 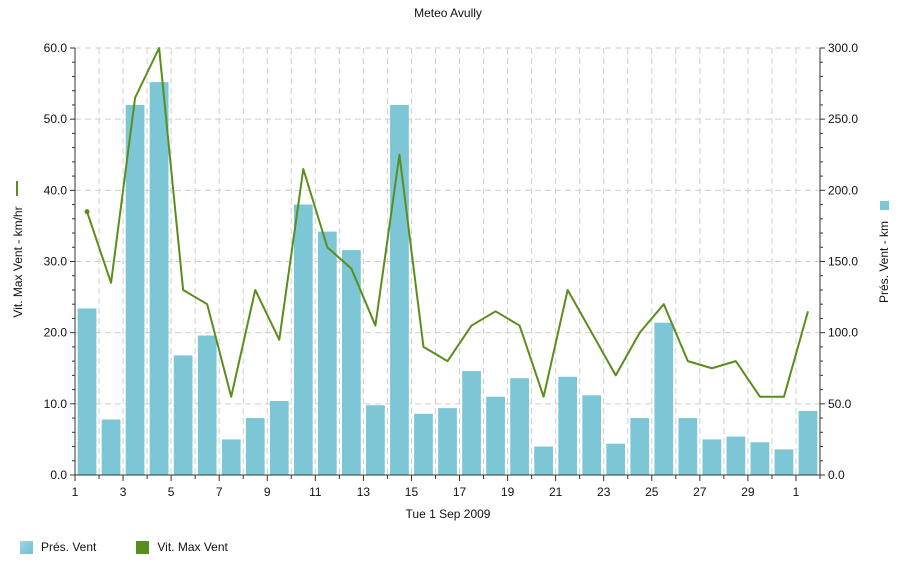 I want to click on right-axis-legend-swatch, so click(x=884, y=205).